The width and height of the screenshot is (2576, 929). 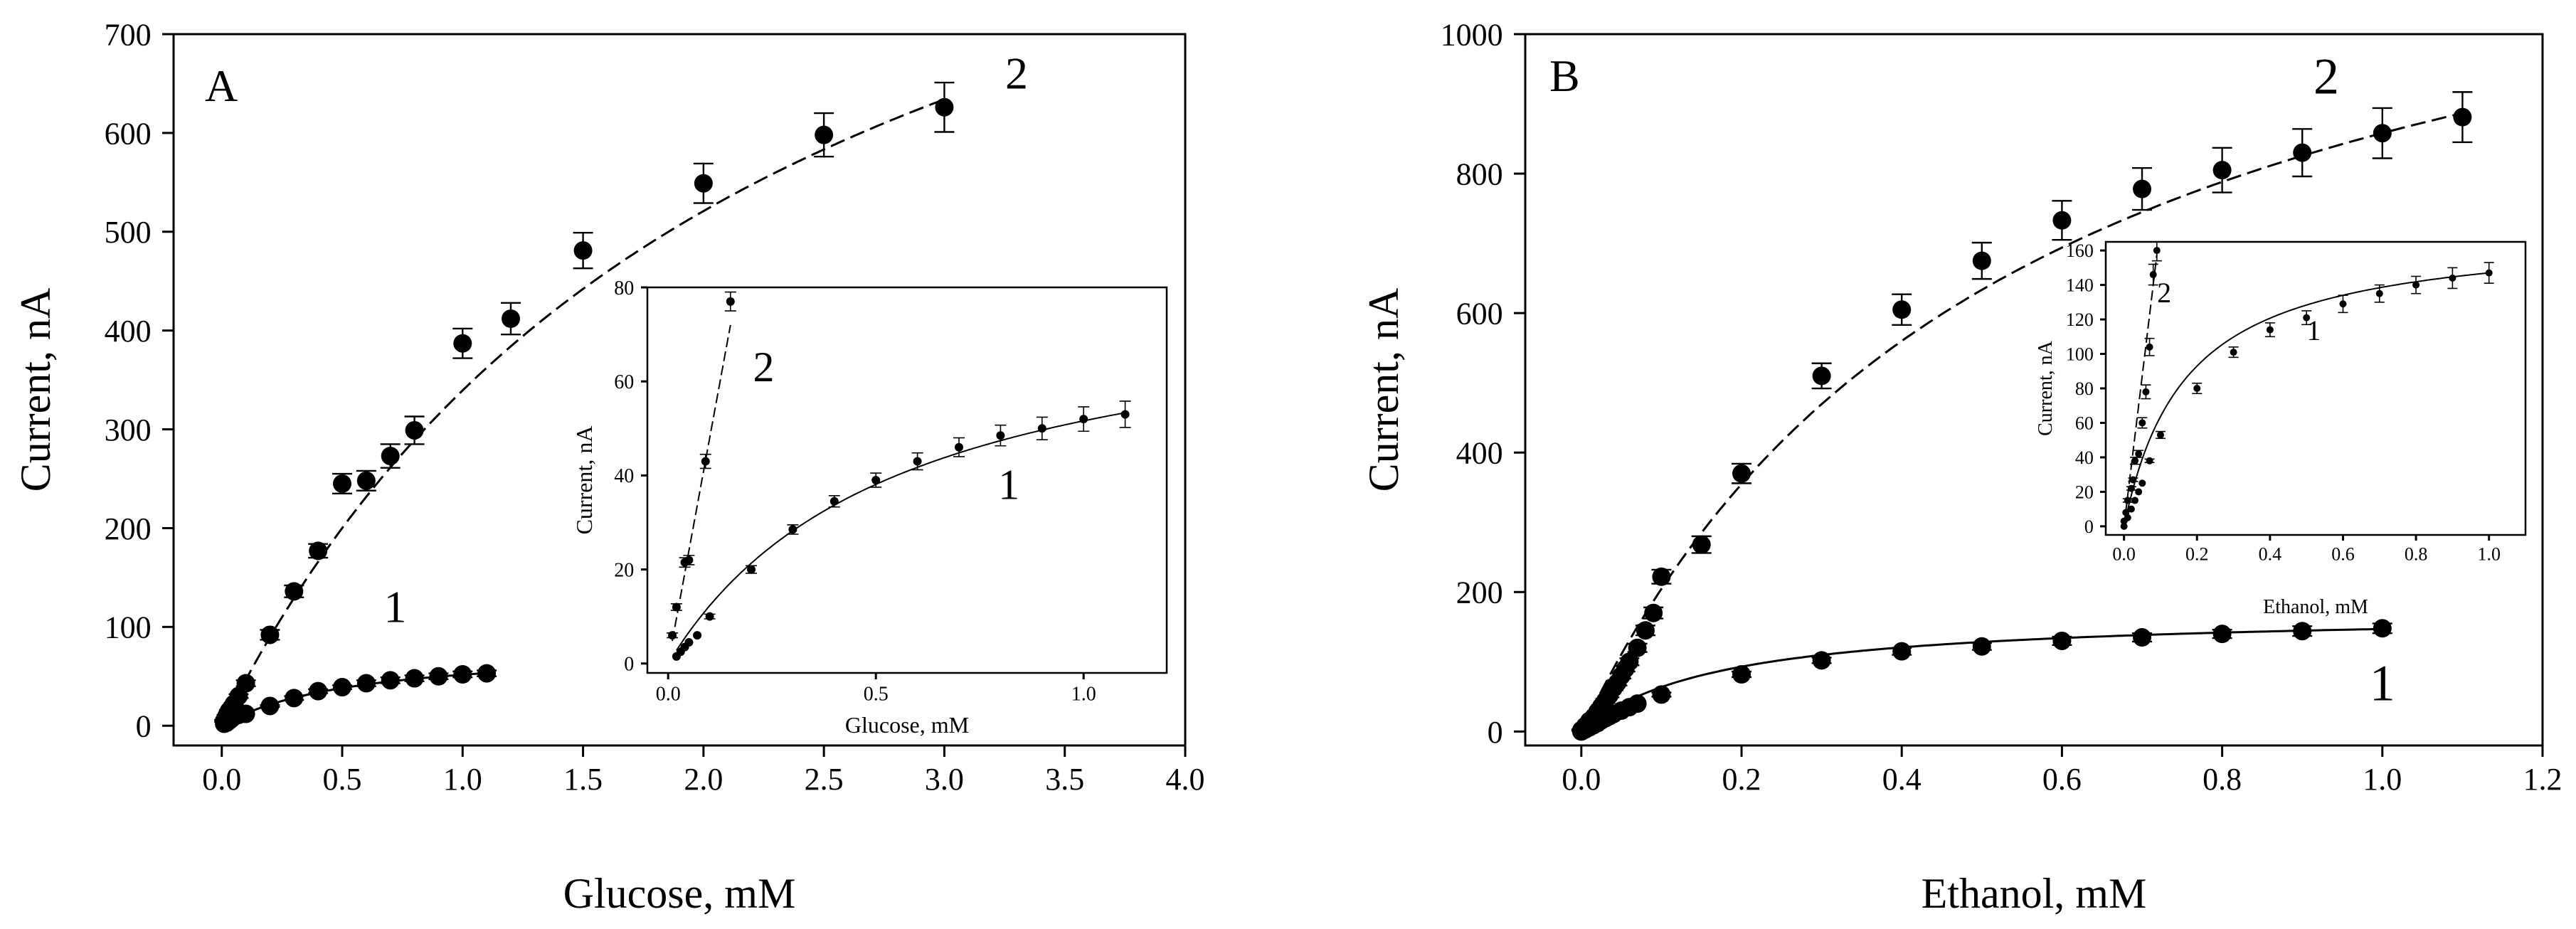 I want to click on panel-a-y-tick-label: 500, so click(x=128, y=232).